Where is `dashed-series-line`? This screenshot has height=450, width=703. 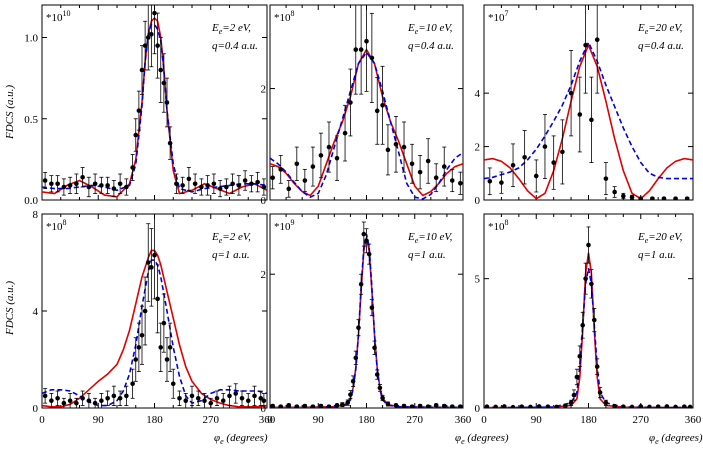
dashed-series-line is located at coordinates (154, 108).